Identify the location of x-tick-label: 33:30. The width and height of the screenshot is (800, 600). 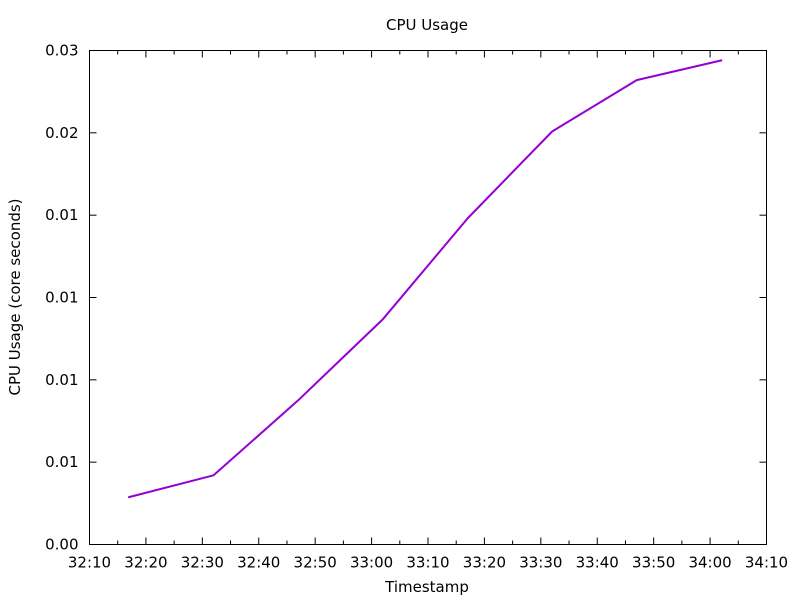
(540, 563).